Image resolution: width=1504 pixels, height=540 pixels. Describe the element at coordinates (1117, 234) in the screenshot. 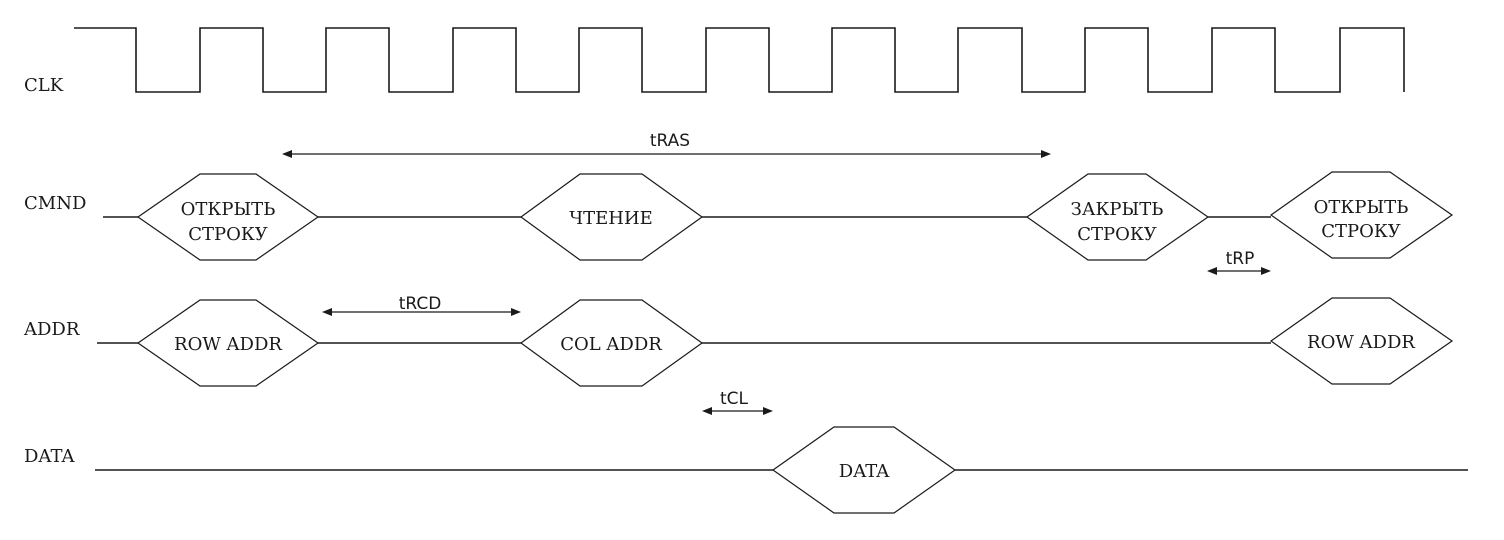

I see `cmnd-cell-close-row-line-2: СТРОКУ` at that location.